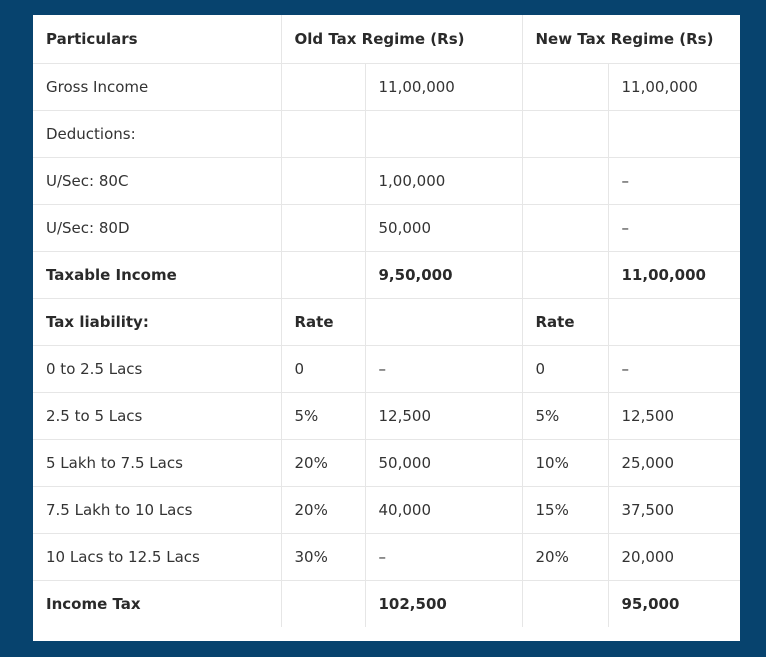 This screenshot has height=657, width=766. What do you see at coordinates (674, 463) in the screenshot?
I see `new-value-cell: 25,000` at bounding box center [674, 463].